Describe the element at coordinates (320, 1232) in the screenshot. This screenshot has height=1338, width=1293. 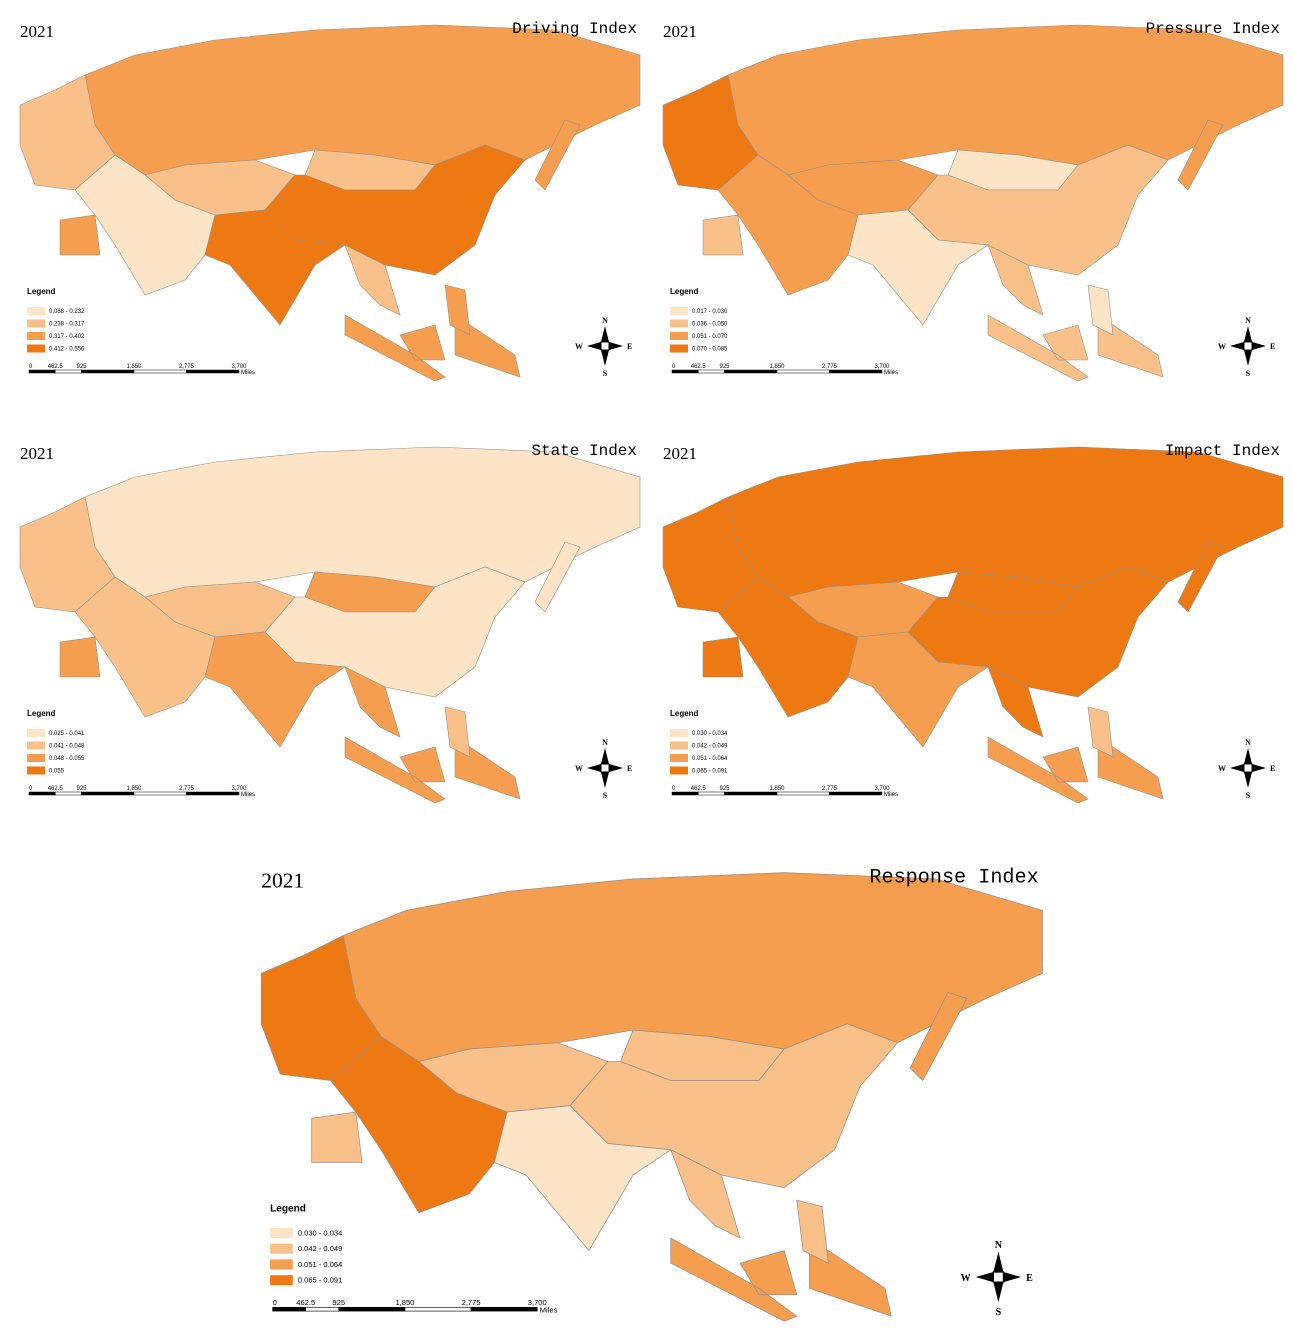
I see `legend-label: 0.030 - 0.034` at that location.